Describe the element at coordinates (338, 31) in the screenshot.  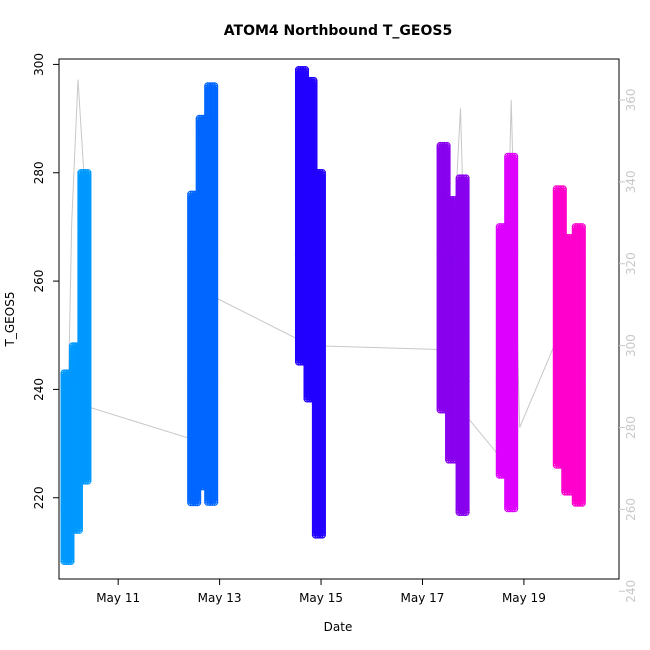
I see `chart-title: ATOM4 Northbound T_GEOS5` at that location.